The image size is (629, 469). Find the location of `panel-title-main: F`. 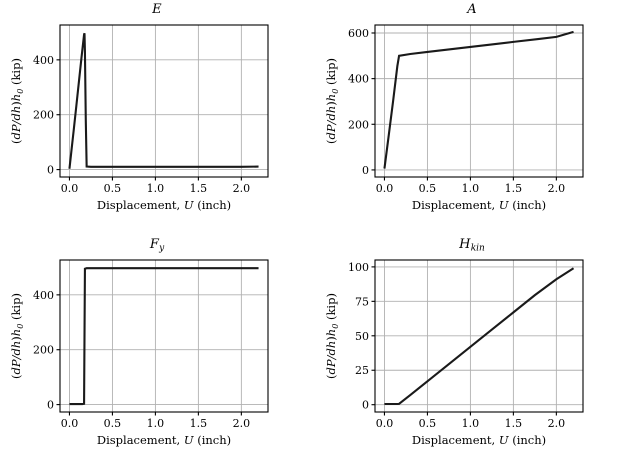

panel-title-main: F is located at coordinates (154, 244).